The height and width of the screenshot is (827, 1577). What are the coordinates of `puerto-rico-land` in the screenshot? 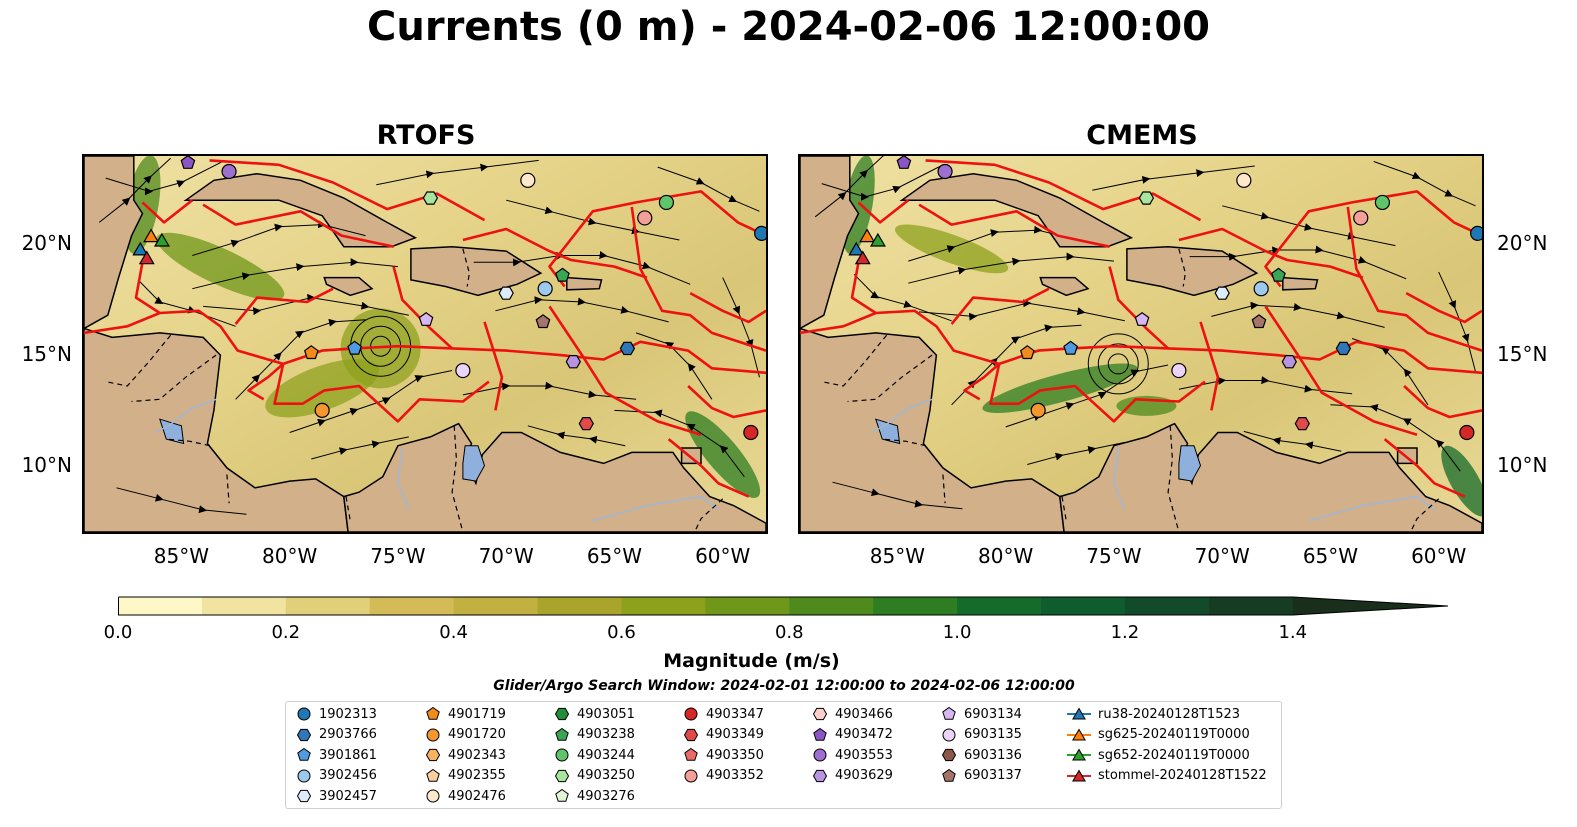 It's located at (584, 283).